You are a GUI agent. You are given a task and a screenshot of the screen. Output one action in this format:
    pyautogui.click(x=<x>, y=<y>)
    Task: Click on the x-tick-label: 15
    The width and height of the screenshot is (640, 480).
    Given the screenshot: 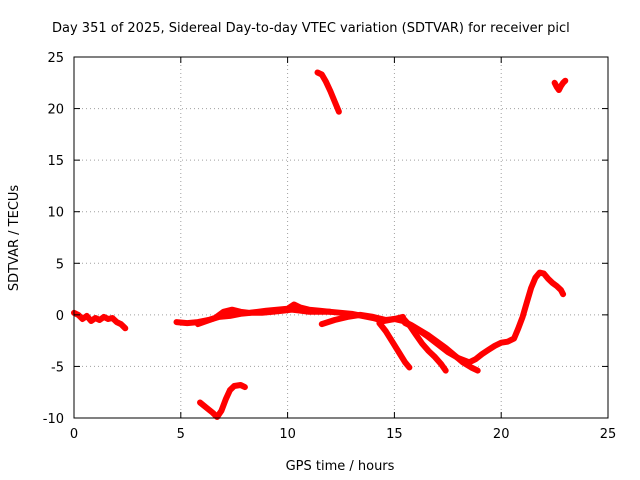 What is the action you would take?
    pyautogui.click(x=394, y=434)
    